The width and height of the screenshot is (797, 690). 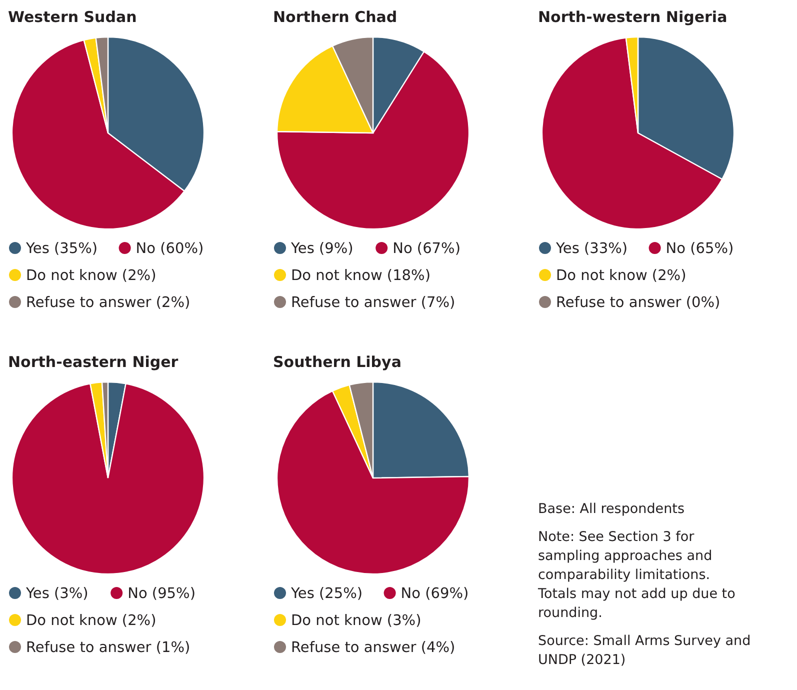 I want to click on legend-label: No (67%), so click(x=426, y=249).